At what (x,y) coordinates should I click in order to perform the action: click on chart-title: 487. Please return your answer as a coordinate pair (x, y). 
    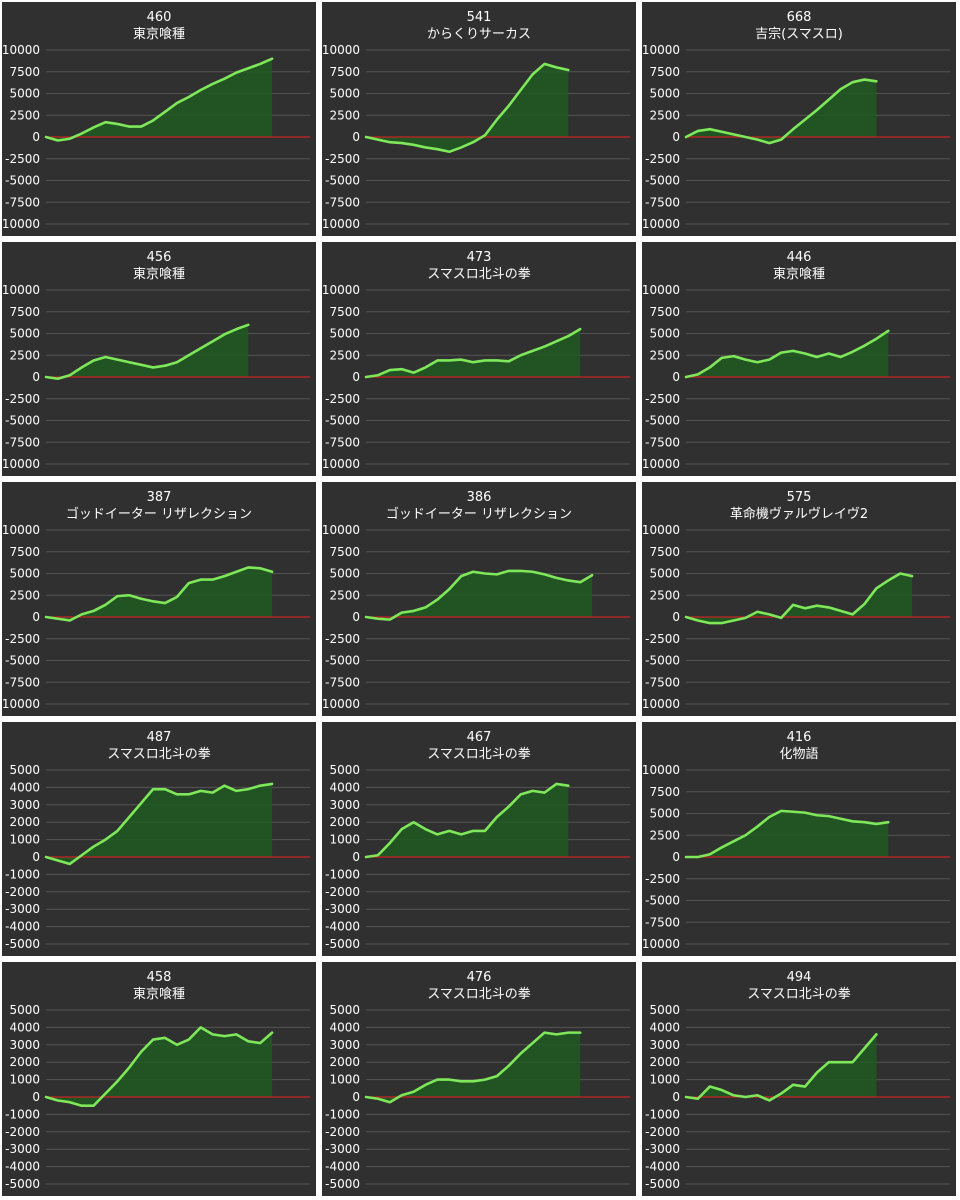
    Looking at the image, I should click on (159, 737).